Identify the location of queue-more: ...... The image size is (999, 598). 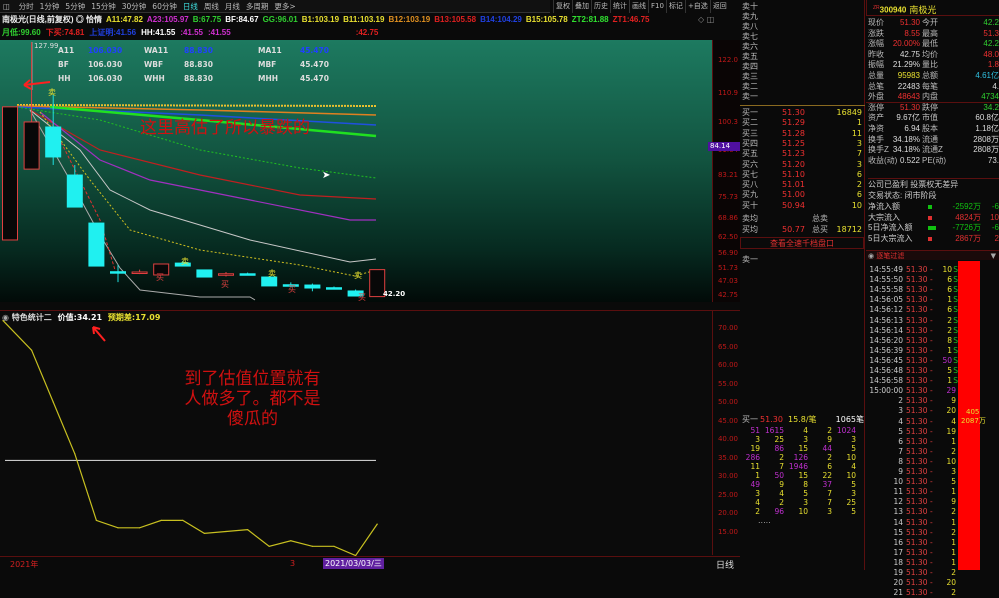
(764, 520).